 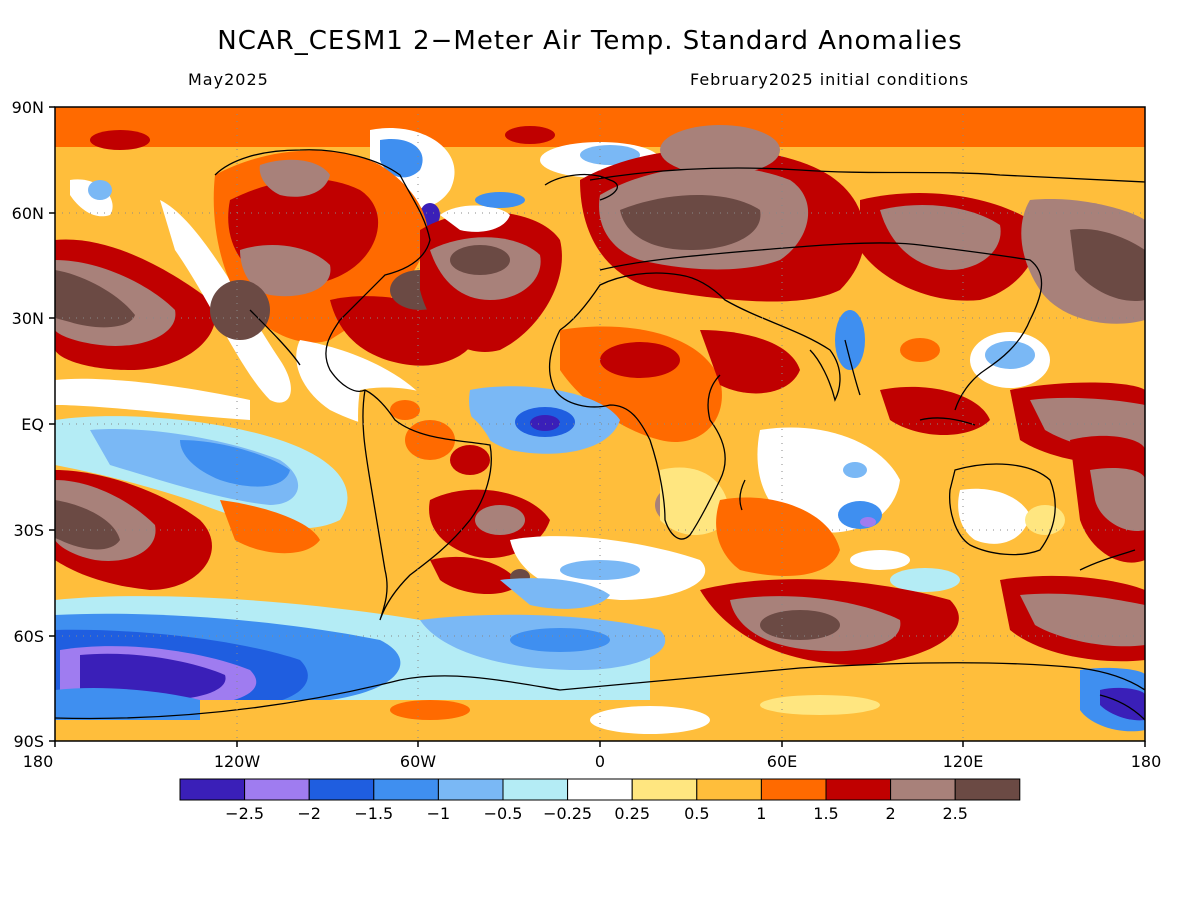 What do you see at coordinates (632, 813) in the screenshot?
I see `legend-label: 0.25` at bounding box center [632, 813].